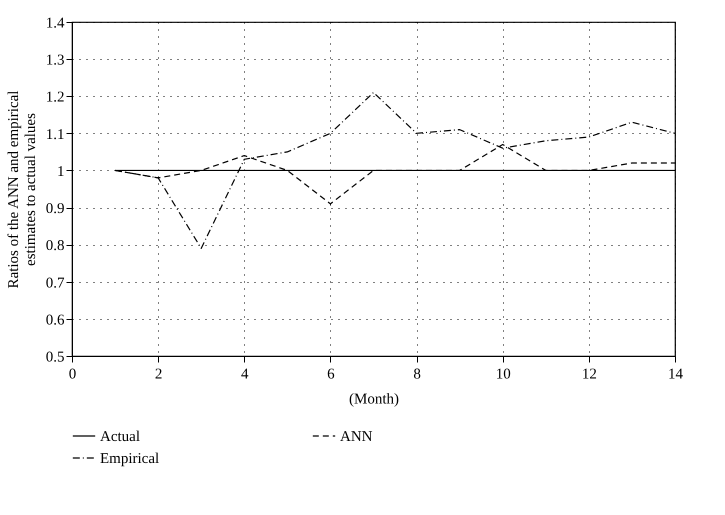 The width and height of the screenshot is (725, 515). Describe the element at coordinates (374, 400) in the screenshot. I see `x-axis-title: (Month)` at that location.